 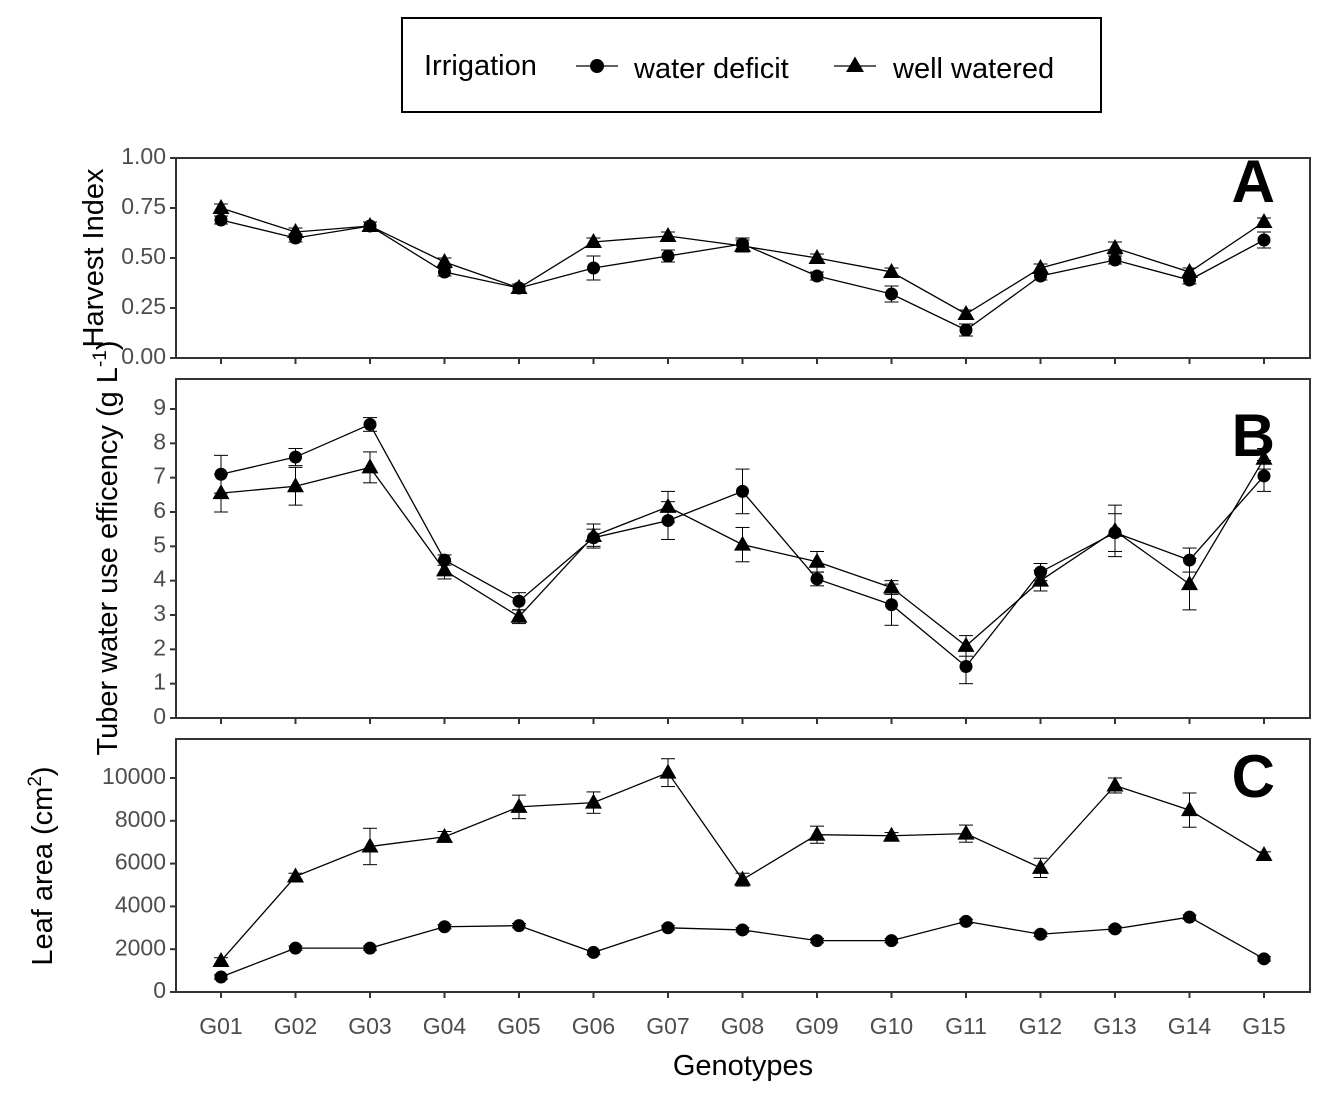 I want to click on x-tick-label-g13: G13, so click(x=1114, y=1026).